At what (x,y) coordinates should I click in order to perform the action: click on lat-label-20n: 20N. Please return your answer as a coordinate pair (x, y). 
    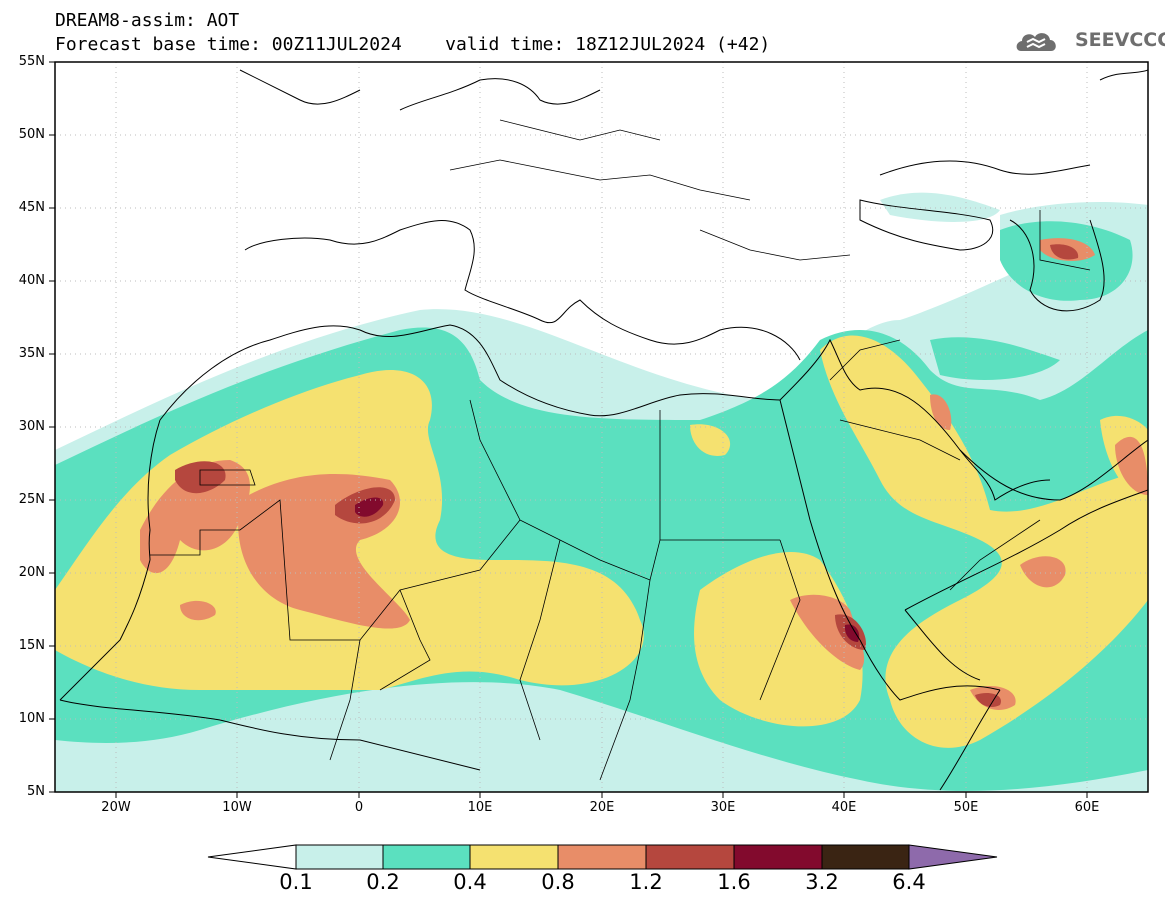
    Looking at the image, I should click on (31, 572).